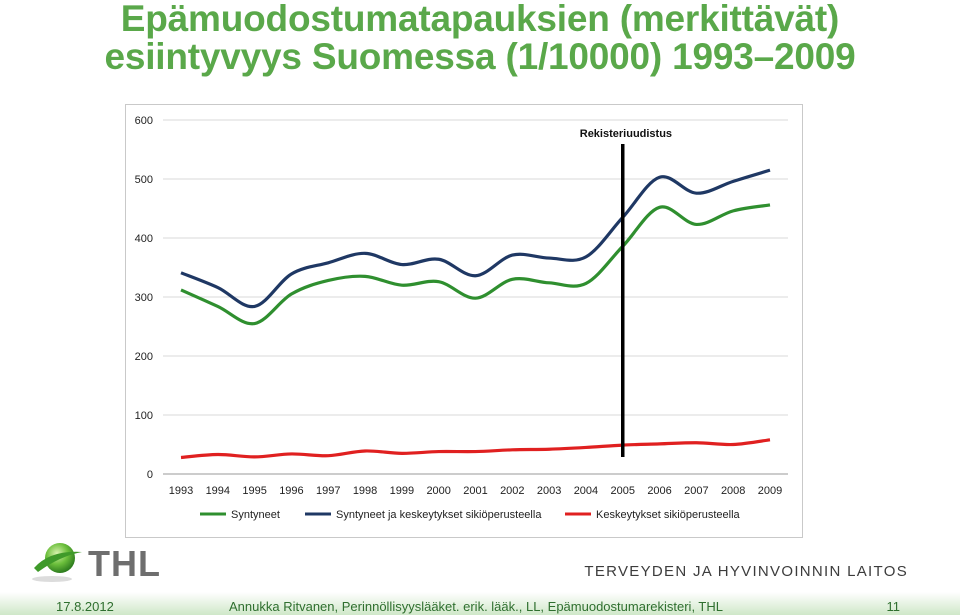 The width and height of the screenshot is (960, 615). Describe the element at coordinates (57, 562) in the screenshot. I see `thl-logo-icon` at that location.